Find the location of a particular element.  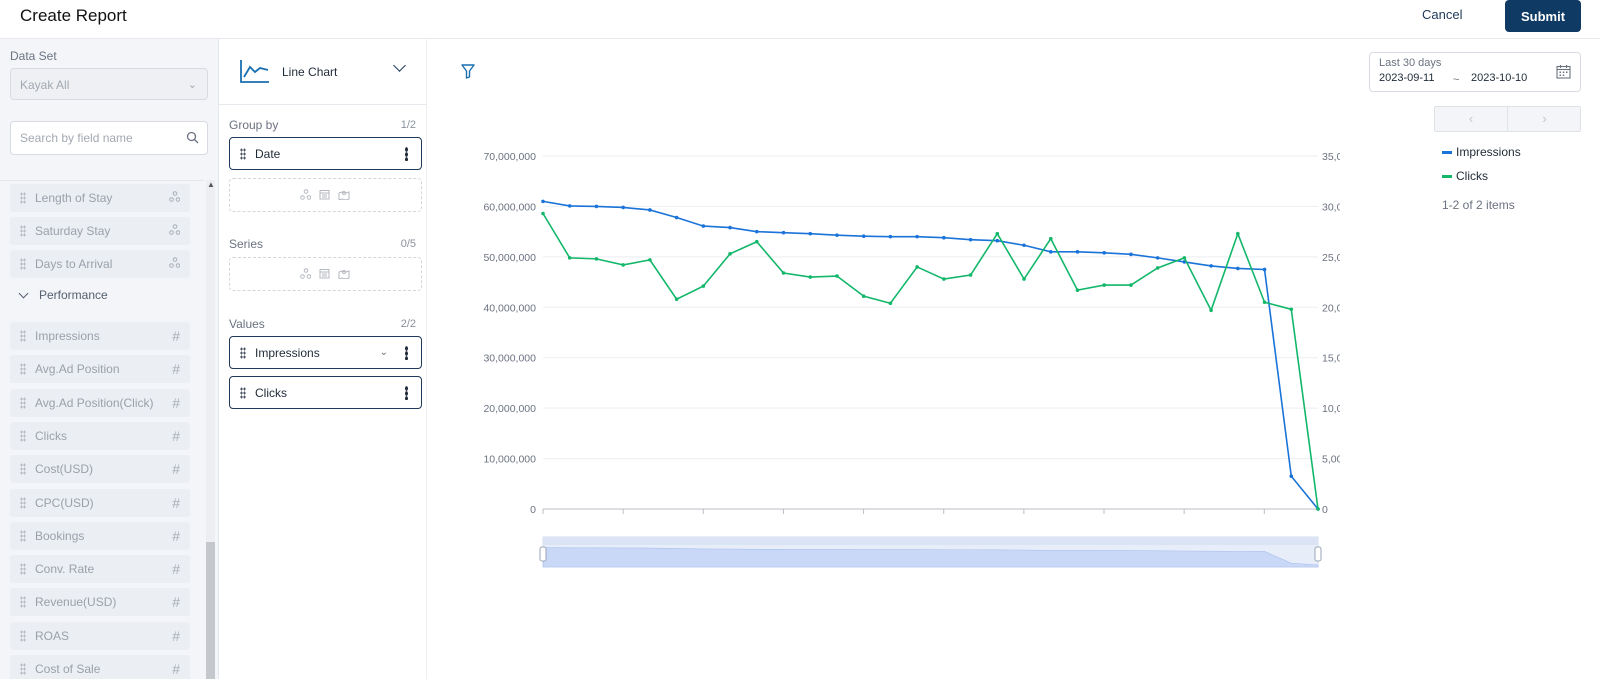

field-item: Impressions # is located at coordinates (100, 336).